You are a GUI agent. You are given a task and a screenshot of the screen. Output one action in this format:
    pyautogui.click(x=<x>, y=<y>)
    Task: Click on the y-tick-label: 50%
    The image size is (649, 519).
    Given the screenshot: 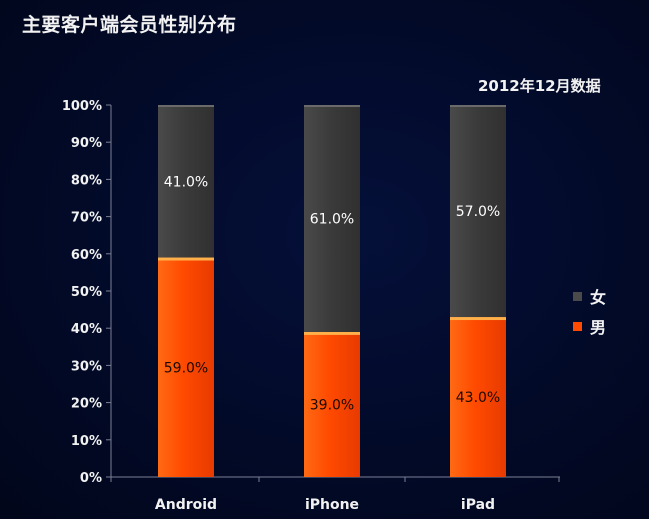 What is the action you would take?
    pyautogui.click(x=86, y=292)
    